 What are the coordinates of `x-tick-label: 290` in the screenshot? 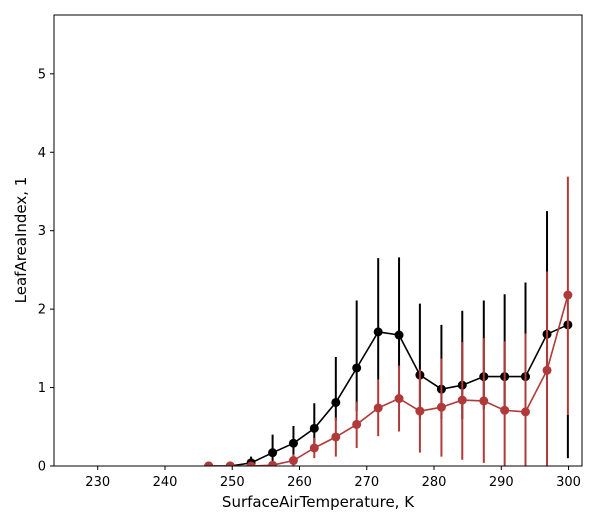 It's located at (501, 482).